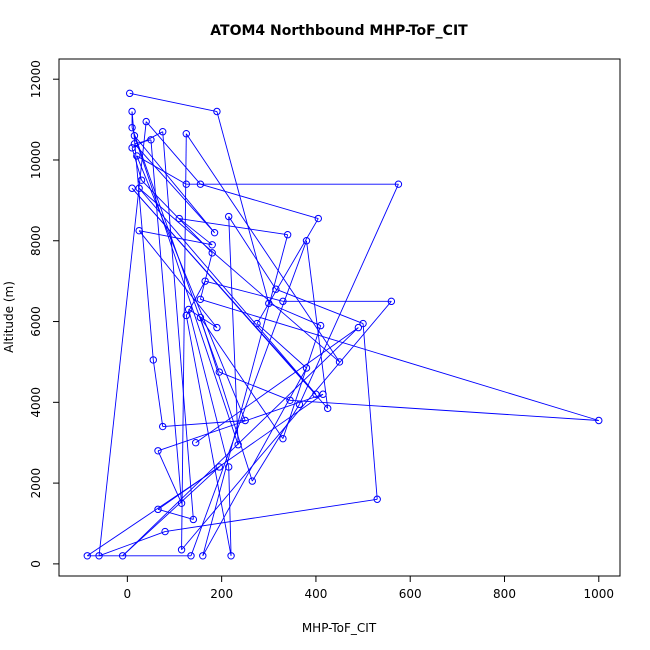 Image resolution: width=650 pixels, height=650 pixels. I want to click on x-tick-label: 600, so click(410, 594).